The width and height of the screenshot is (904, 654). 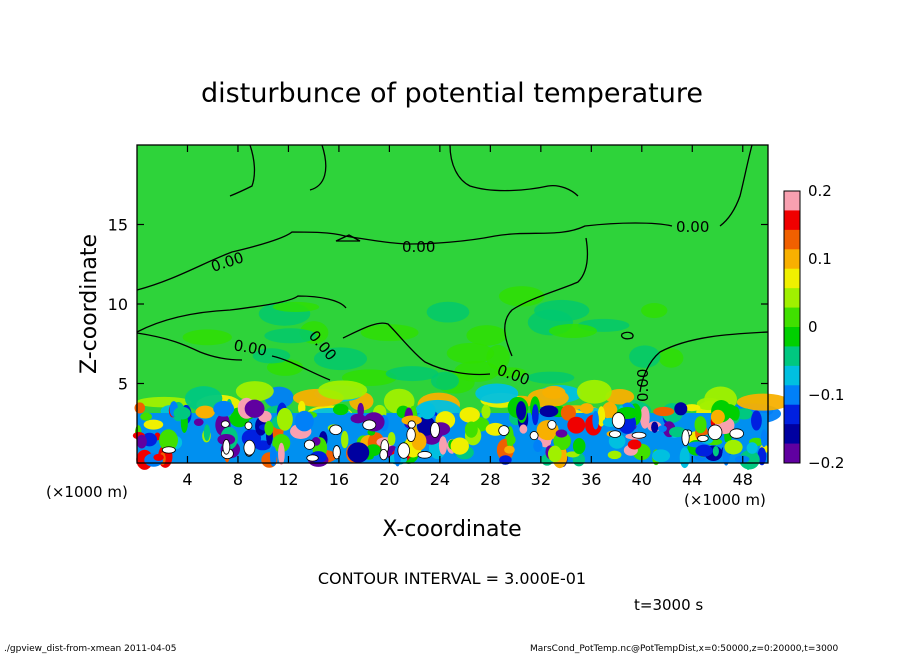 What do you see at coordinates (541, 479) in the screenshot?
I see `x-tick-label: 32` at bounding box center [541, 479].